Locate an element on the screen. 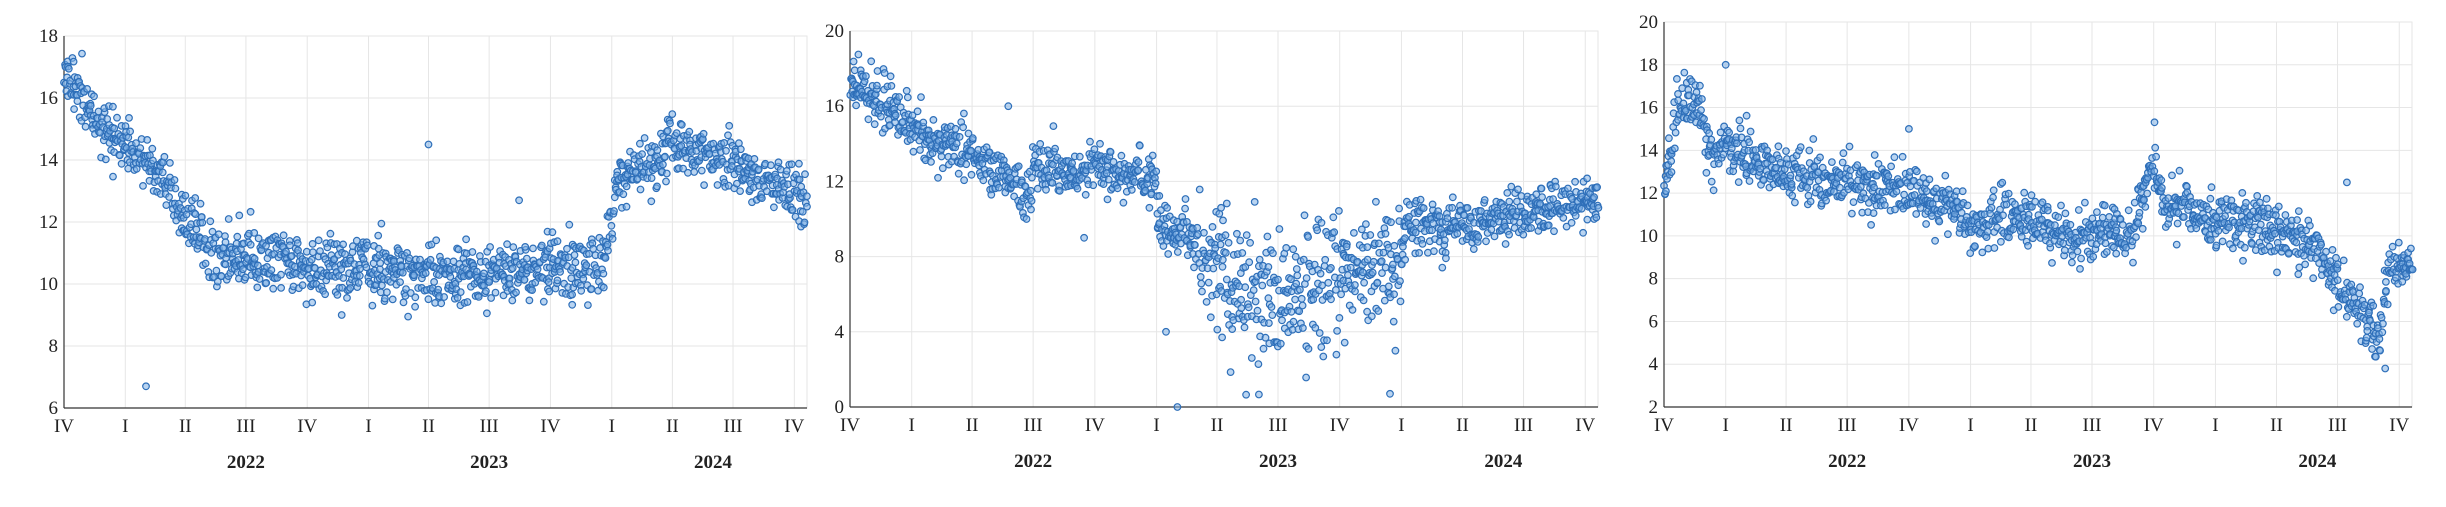 Image resolution: width=2446 pixels, height=507 pixels. x-quarter-label: III is located at coordinates (2092, 425).